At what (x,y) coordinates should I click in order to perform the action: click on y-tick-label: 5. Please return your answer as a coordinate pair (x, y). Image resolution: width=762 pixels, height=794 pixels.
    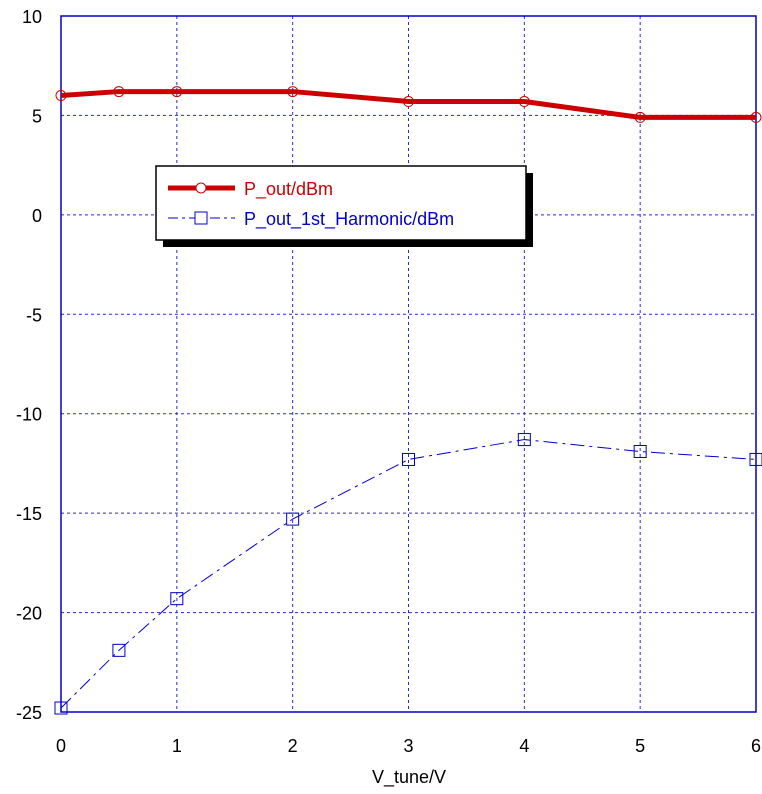
    Looking at the image, I should click on (37, 116).